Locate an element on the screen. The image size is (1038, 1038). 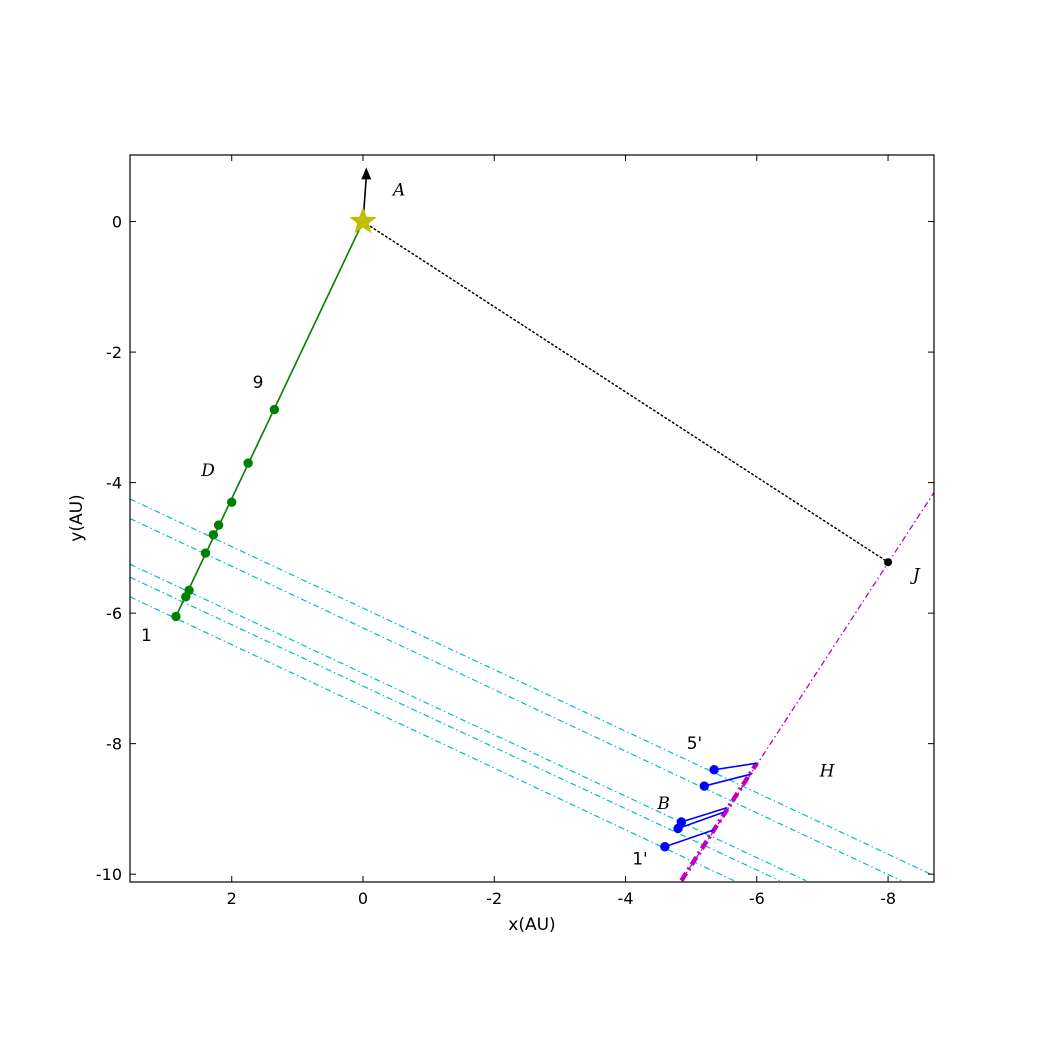
annotation-4: 1 is located at coordinates (146, 636).